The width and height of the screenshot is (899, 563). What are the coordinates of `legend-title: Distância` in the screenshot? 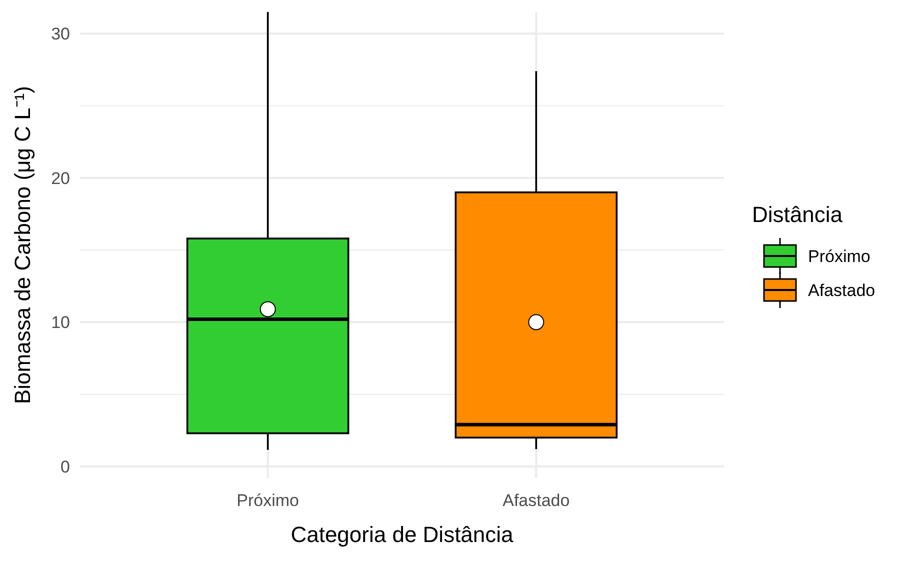 It's located at (798, 214).